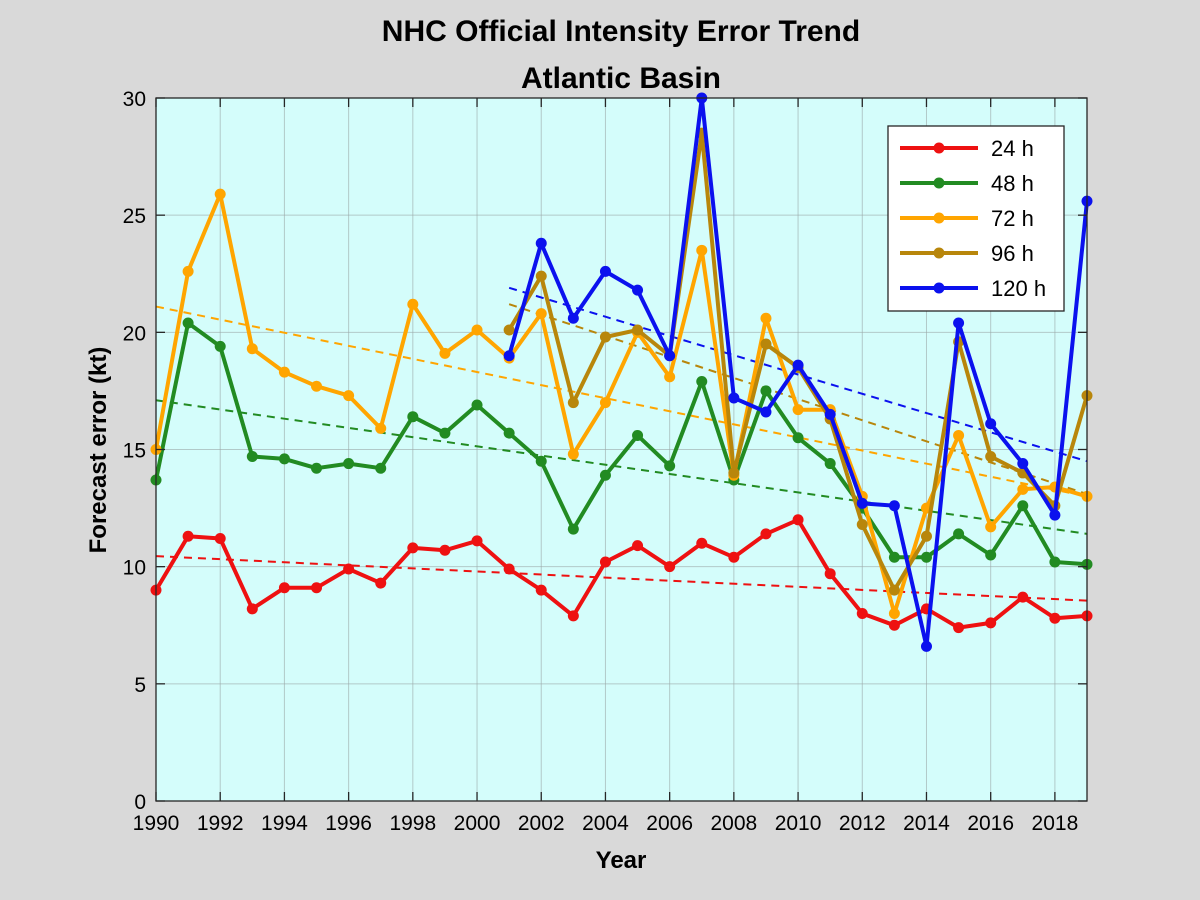 This screenshot has width=1200, height=900. I want to click on x-tick-label: 2002, so click(541, 823).